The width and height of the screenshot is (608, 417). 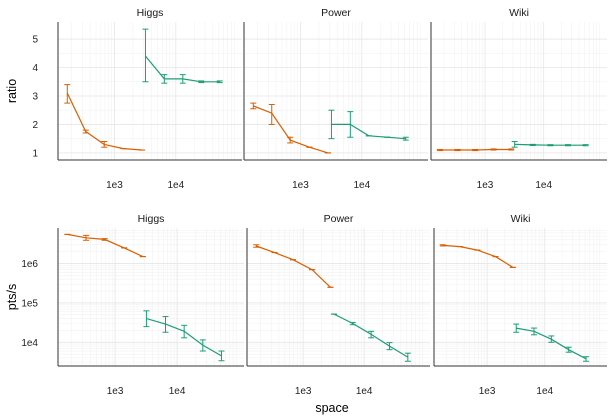 I want to click on panel-pts-wiki: Wiki 1e3 1e4, so click(x=520, y=305).